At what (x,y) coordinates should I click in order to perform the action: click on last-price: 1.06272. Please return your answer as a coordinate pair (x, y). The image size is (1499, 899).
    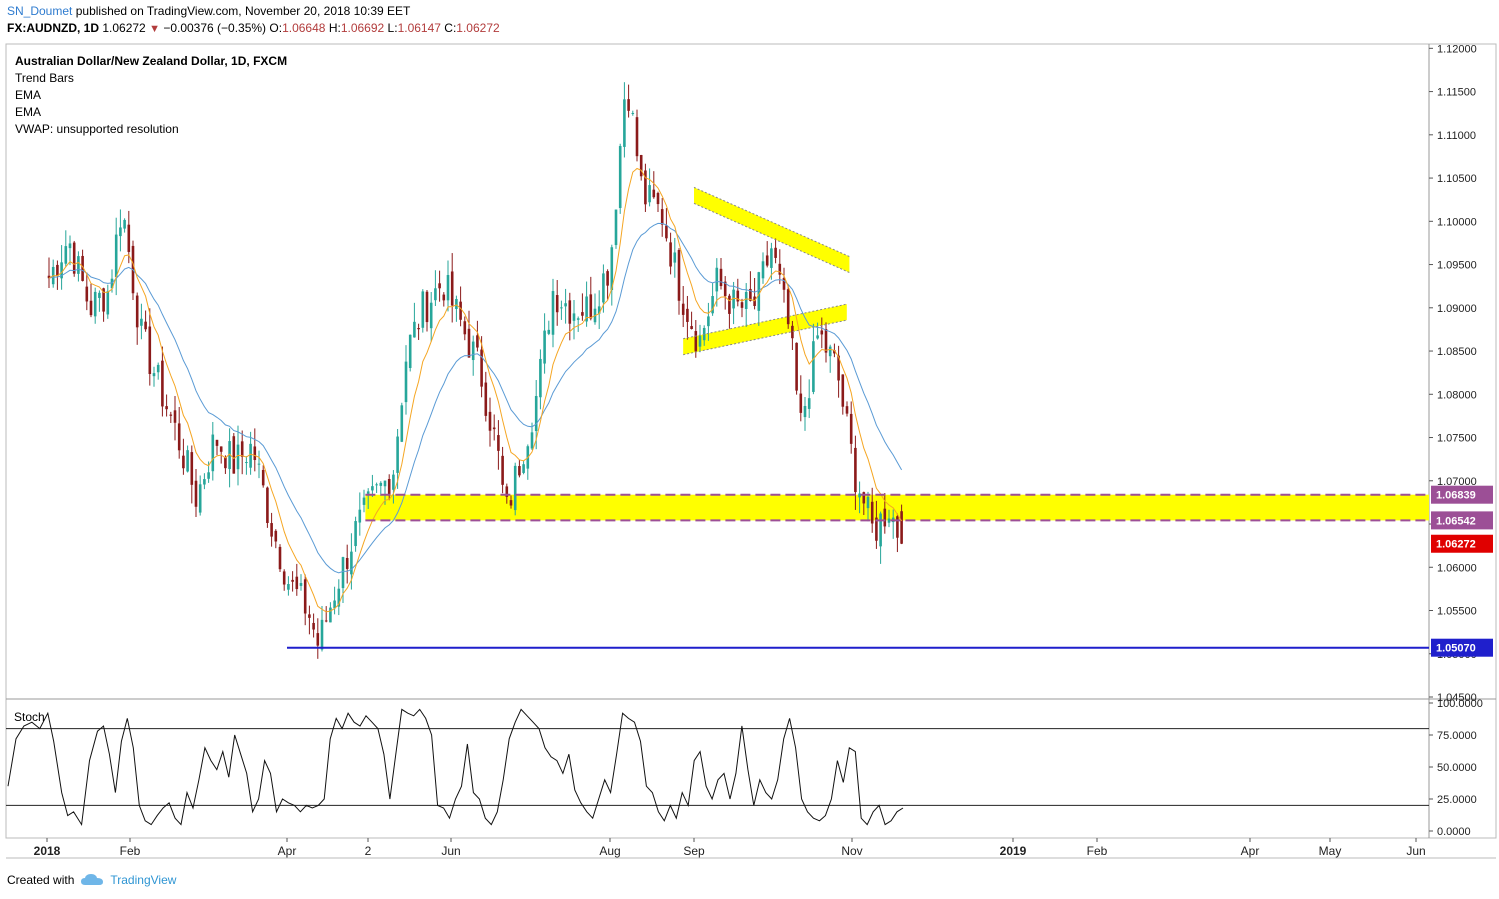
    Looking at the image, I should click on (124, 28).